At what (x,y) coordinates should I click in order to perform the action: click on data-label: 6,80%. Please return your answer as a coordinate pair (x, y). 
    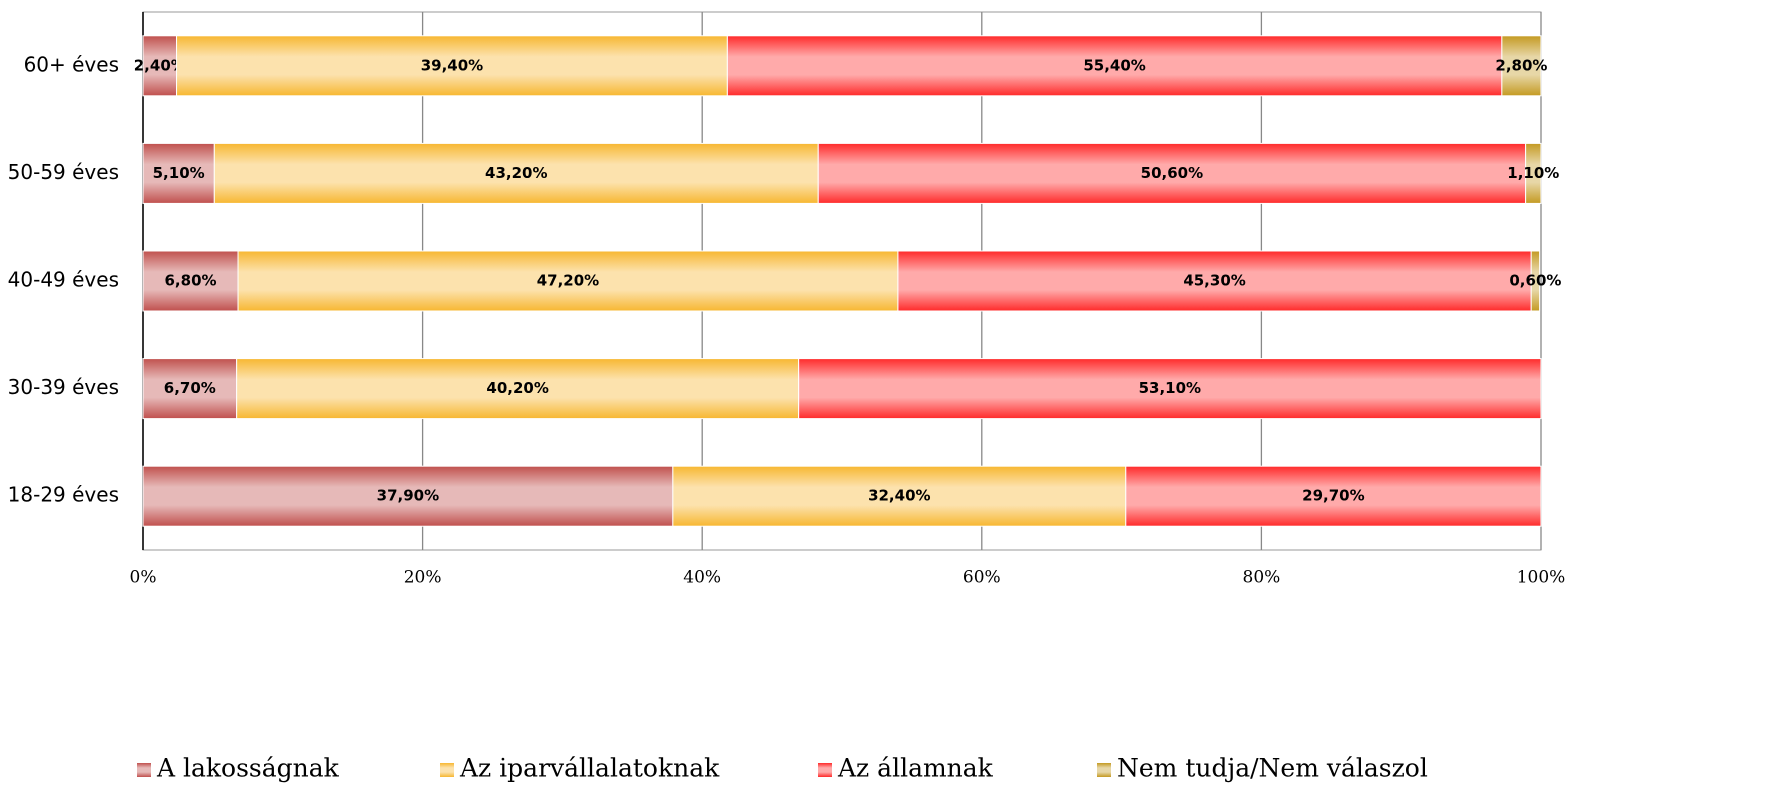
    Looking at the image, I should click on (191, 281).